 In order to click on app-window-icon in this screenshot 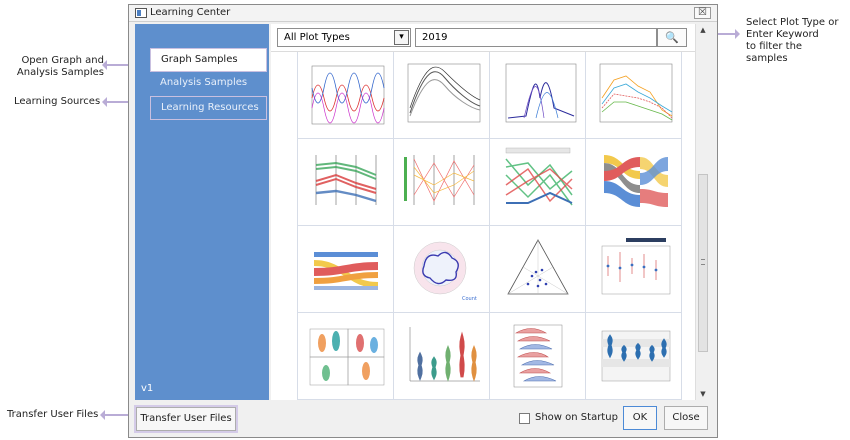, I will do `click(141, 13)`.